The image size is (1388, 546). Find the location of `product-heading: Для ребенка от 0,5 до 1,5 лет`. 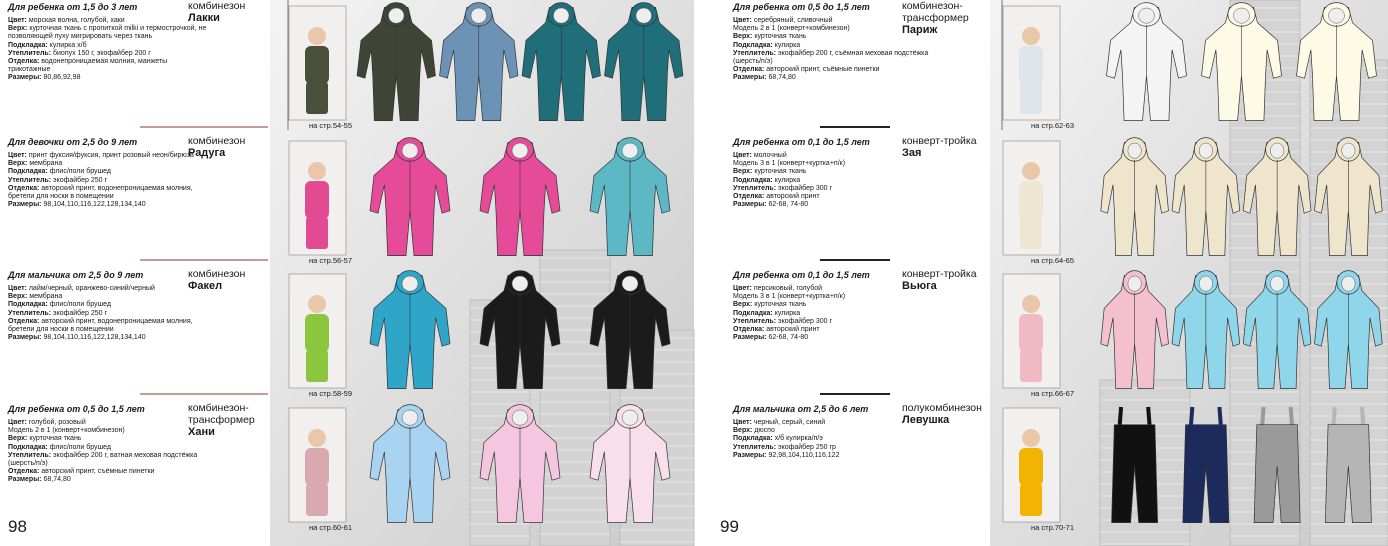

product-heading: Для ребенка от 0,5 до 1,5 лет is located at coordinates (76, 409).